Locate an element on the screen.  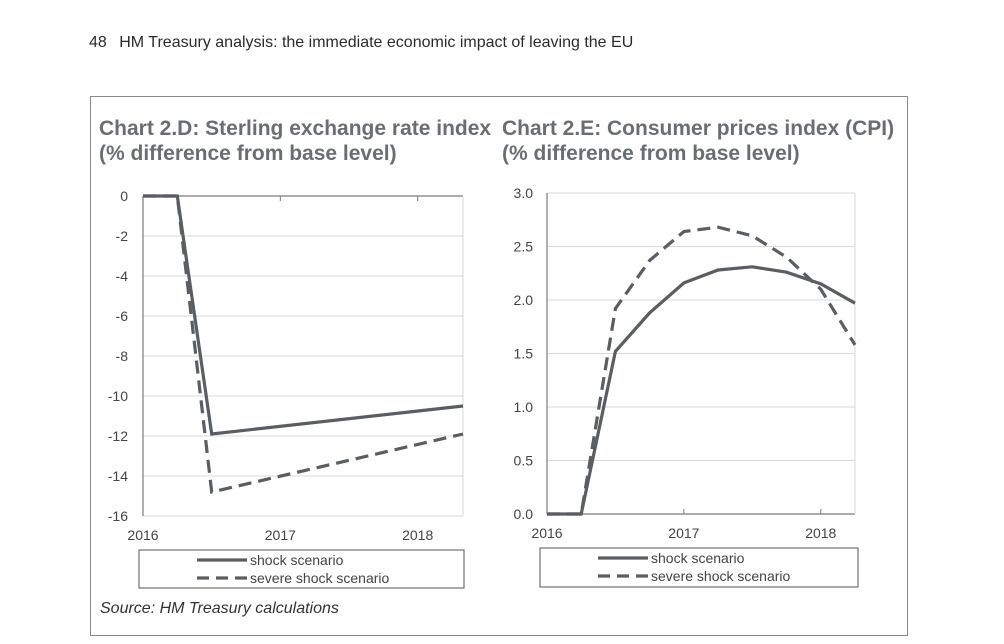
chart-d-ytick-label: -4 is located at coordinates (122, 276).